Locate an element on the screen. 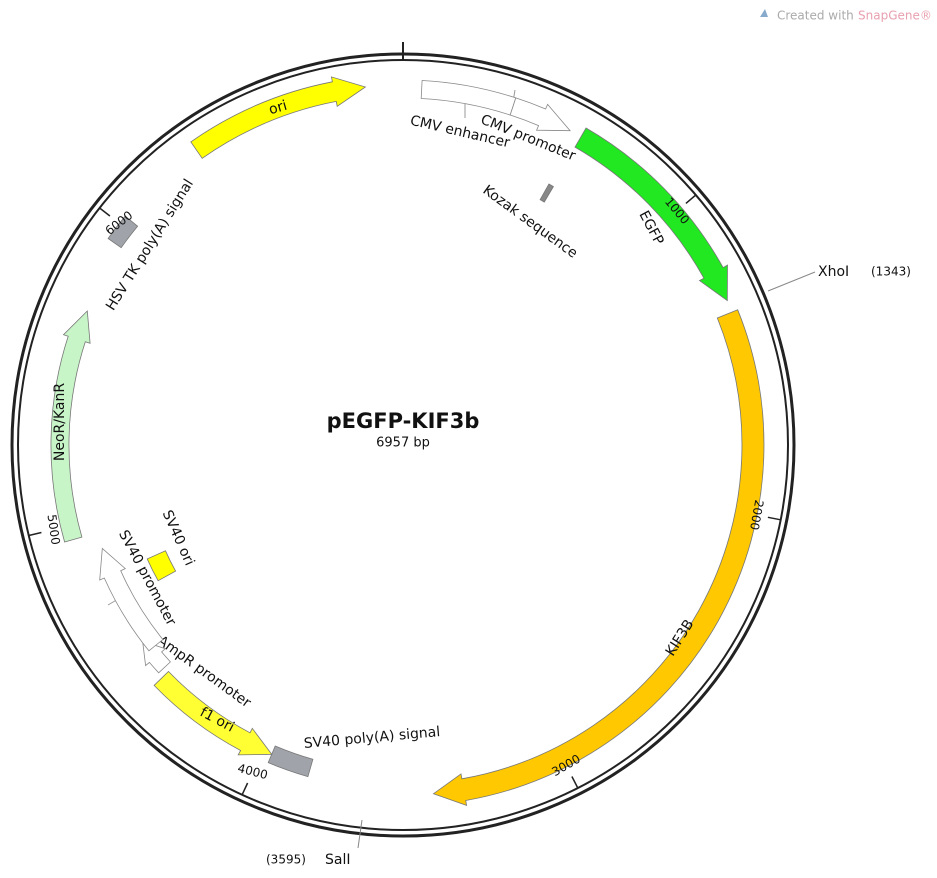 The image size is (937, 878). ruler-label: 4000 is located at coordinates (252, 771).